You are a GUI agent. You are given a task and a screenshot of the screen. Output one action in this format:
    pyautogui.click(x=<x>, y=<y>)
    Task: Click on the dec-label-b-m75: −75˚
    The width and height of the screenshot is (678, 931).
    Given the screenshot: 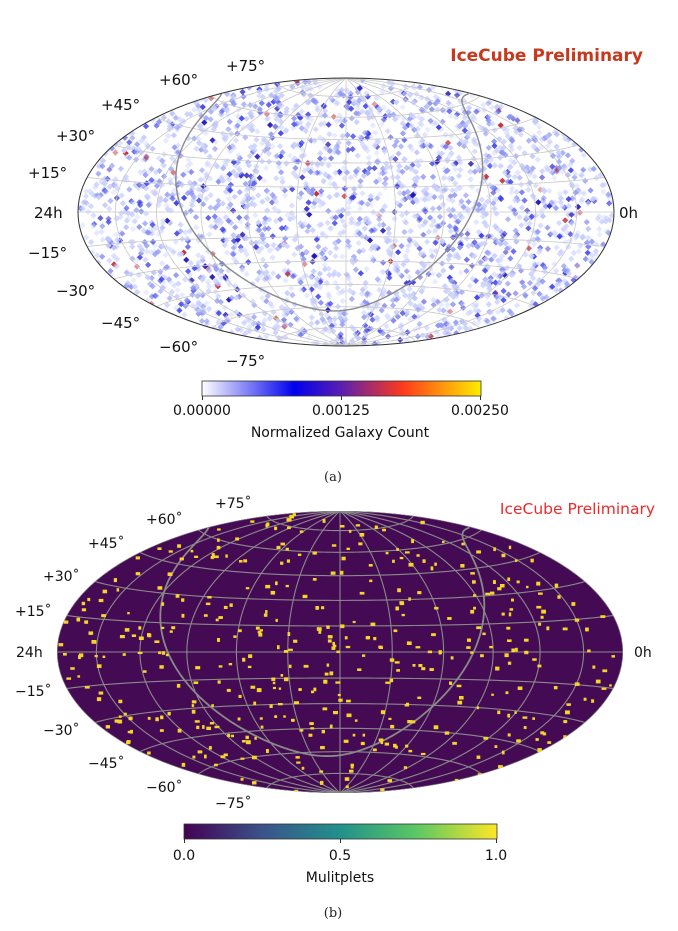 What is the action you would take?
    pyautogui.click(x=233, y=803)
    